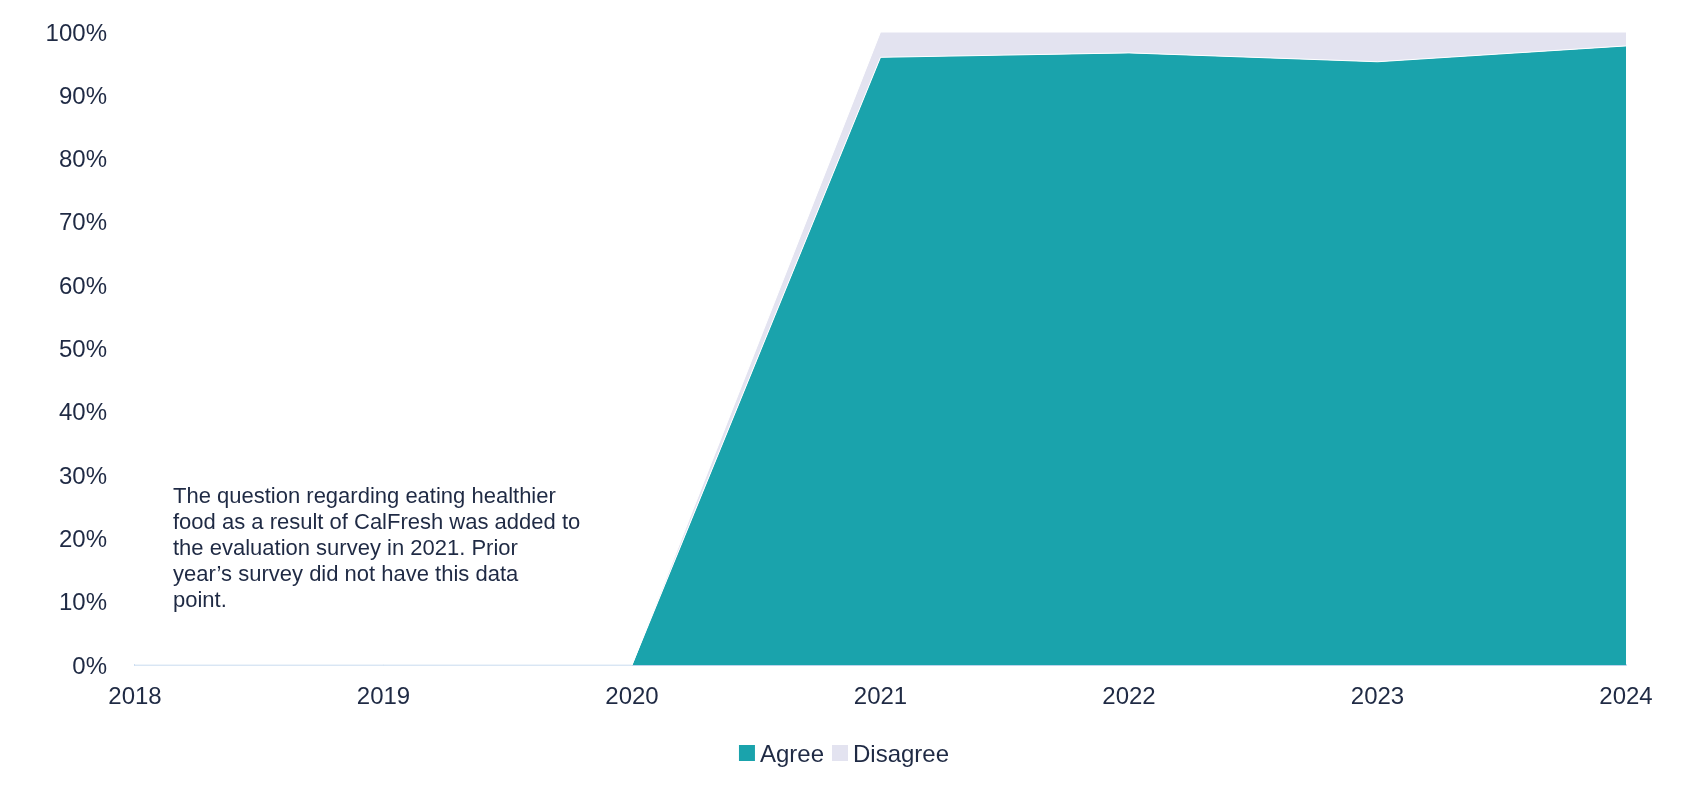  Describe the element at coordinates (82, 538) in the screenshot. I see `y-tick-label: 20%` at that location.